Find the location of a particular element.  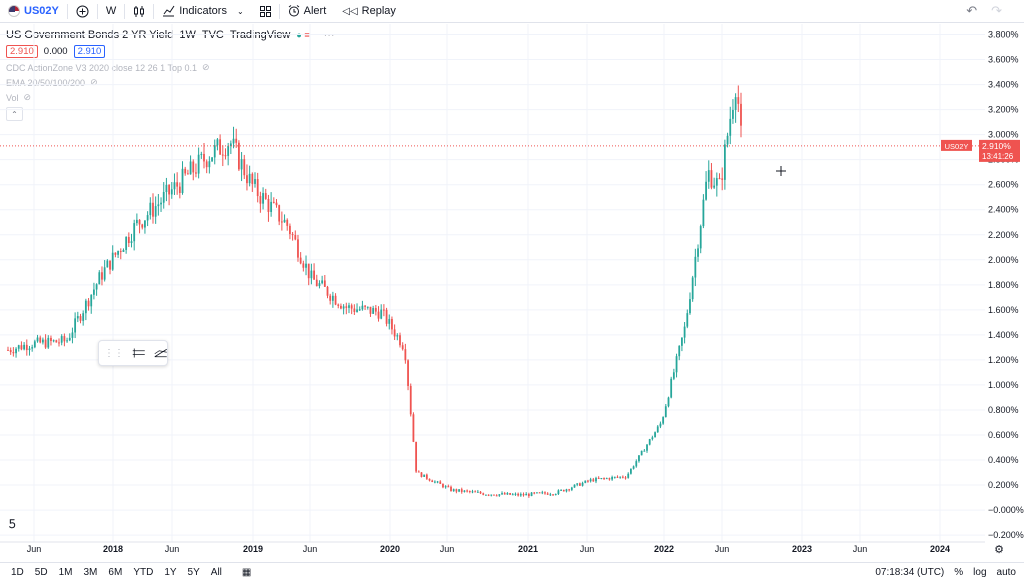

buy-price: 2.910 is located at coordinates (89, 51).